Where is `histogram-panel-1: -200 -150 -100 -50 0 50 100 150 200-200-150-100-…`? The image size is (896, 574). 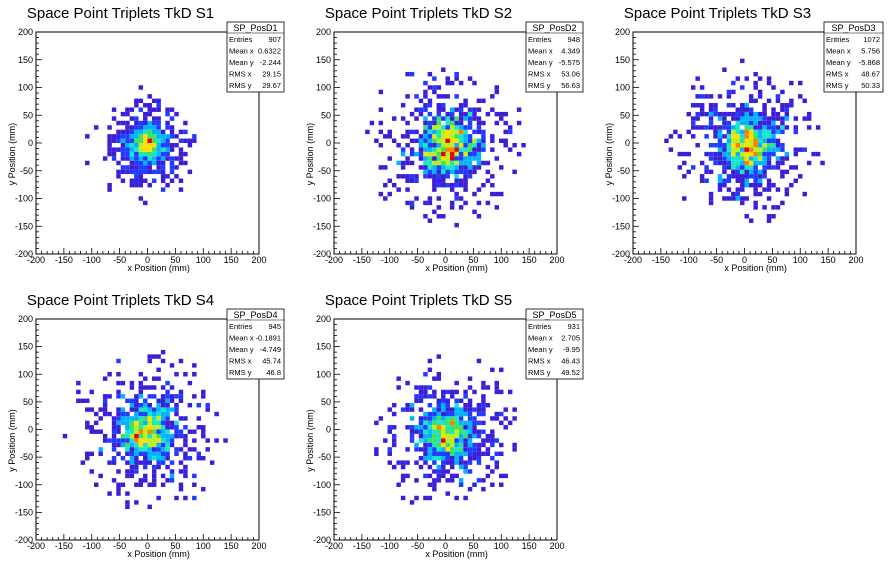 histogram-panel-1: -200 -150 -100 -50 0 50 100 150 200-200-150-100-… is located at coordinates (146, 139).